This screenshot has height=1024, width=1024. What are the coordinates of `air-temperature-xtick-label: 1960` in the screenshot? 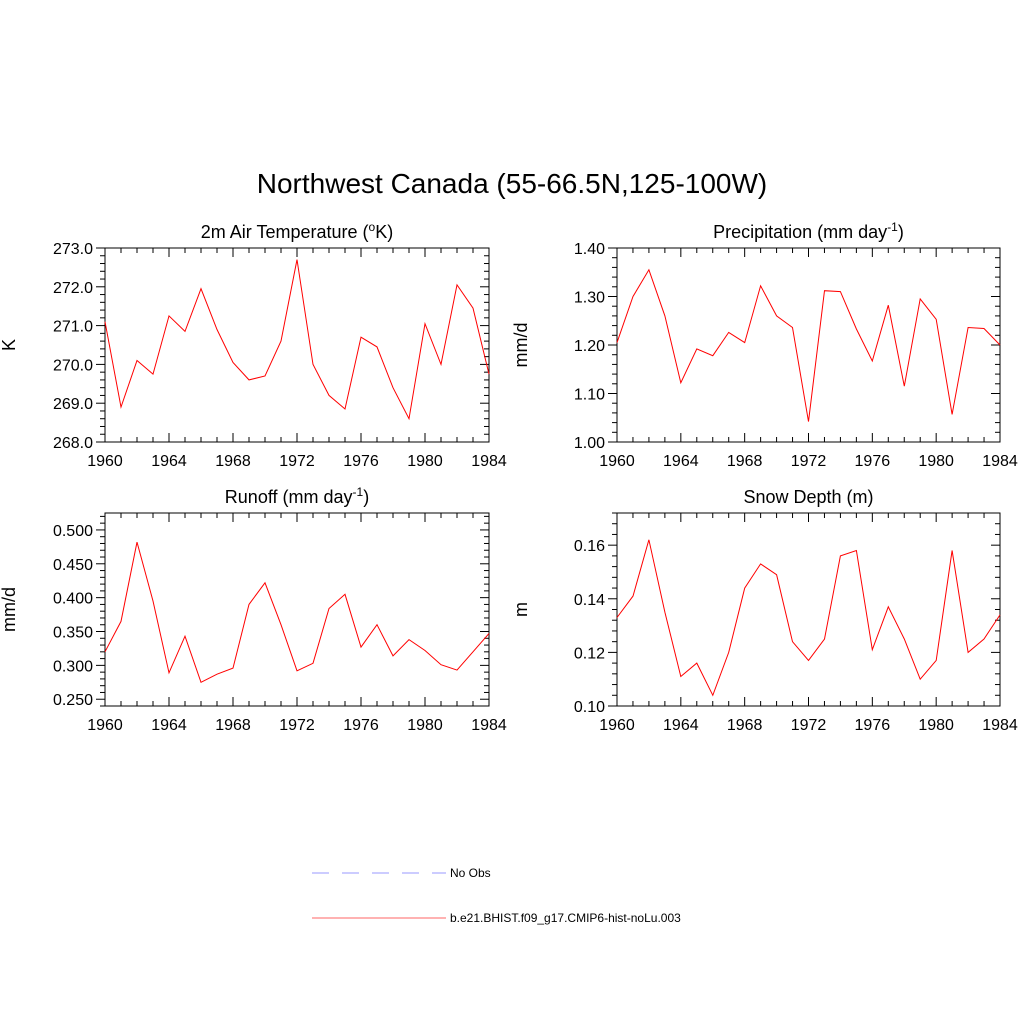 It's located at (105, 461).